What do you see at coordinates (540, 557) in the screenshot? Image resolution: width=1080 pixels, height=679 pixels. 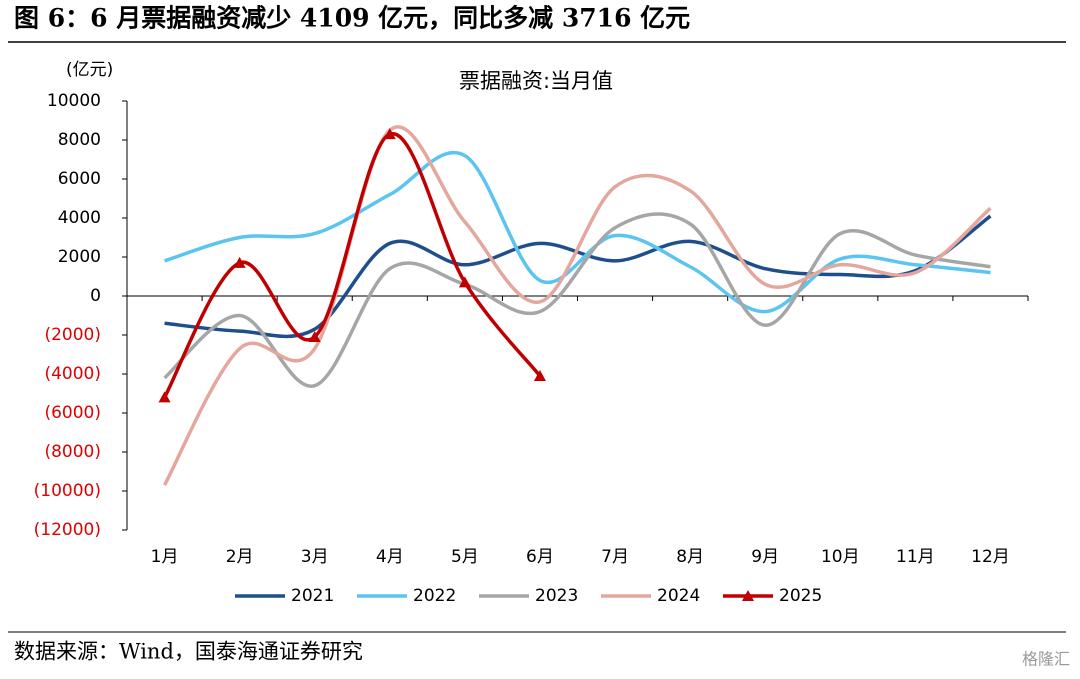 I see `x-tick-label: 6月` at bounding box center [540, 557].